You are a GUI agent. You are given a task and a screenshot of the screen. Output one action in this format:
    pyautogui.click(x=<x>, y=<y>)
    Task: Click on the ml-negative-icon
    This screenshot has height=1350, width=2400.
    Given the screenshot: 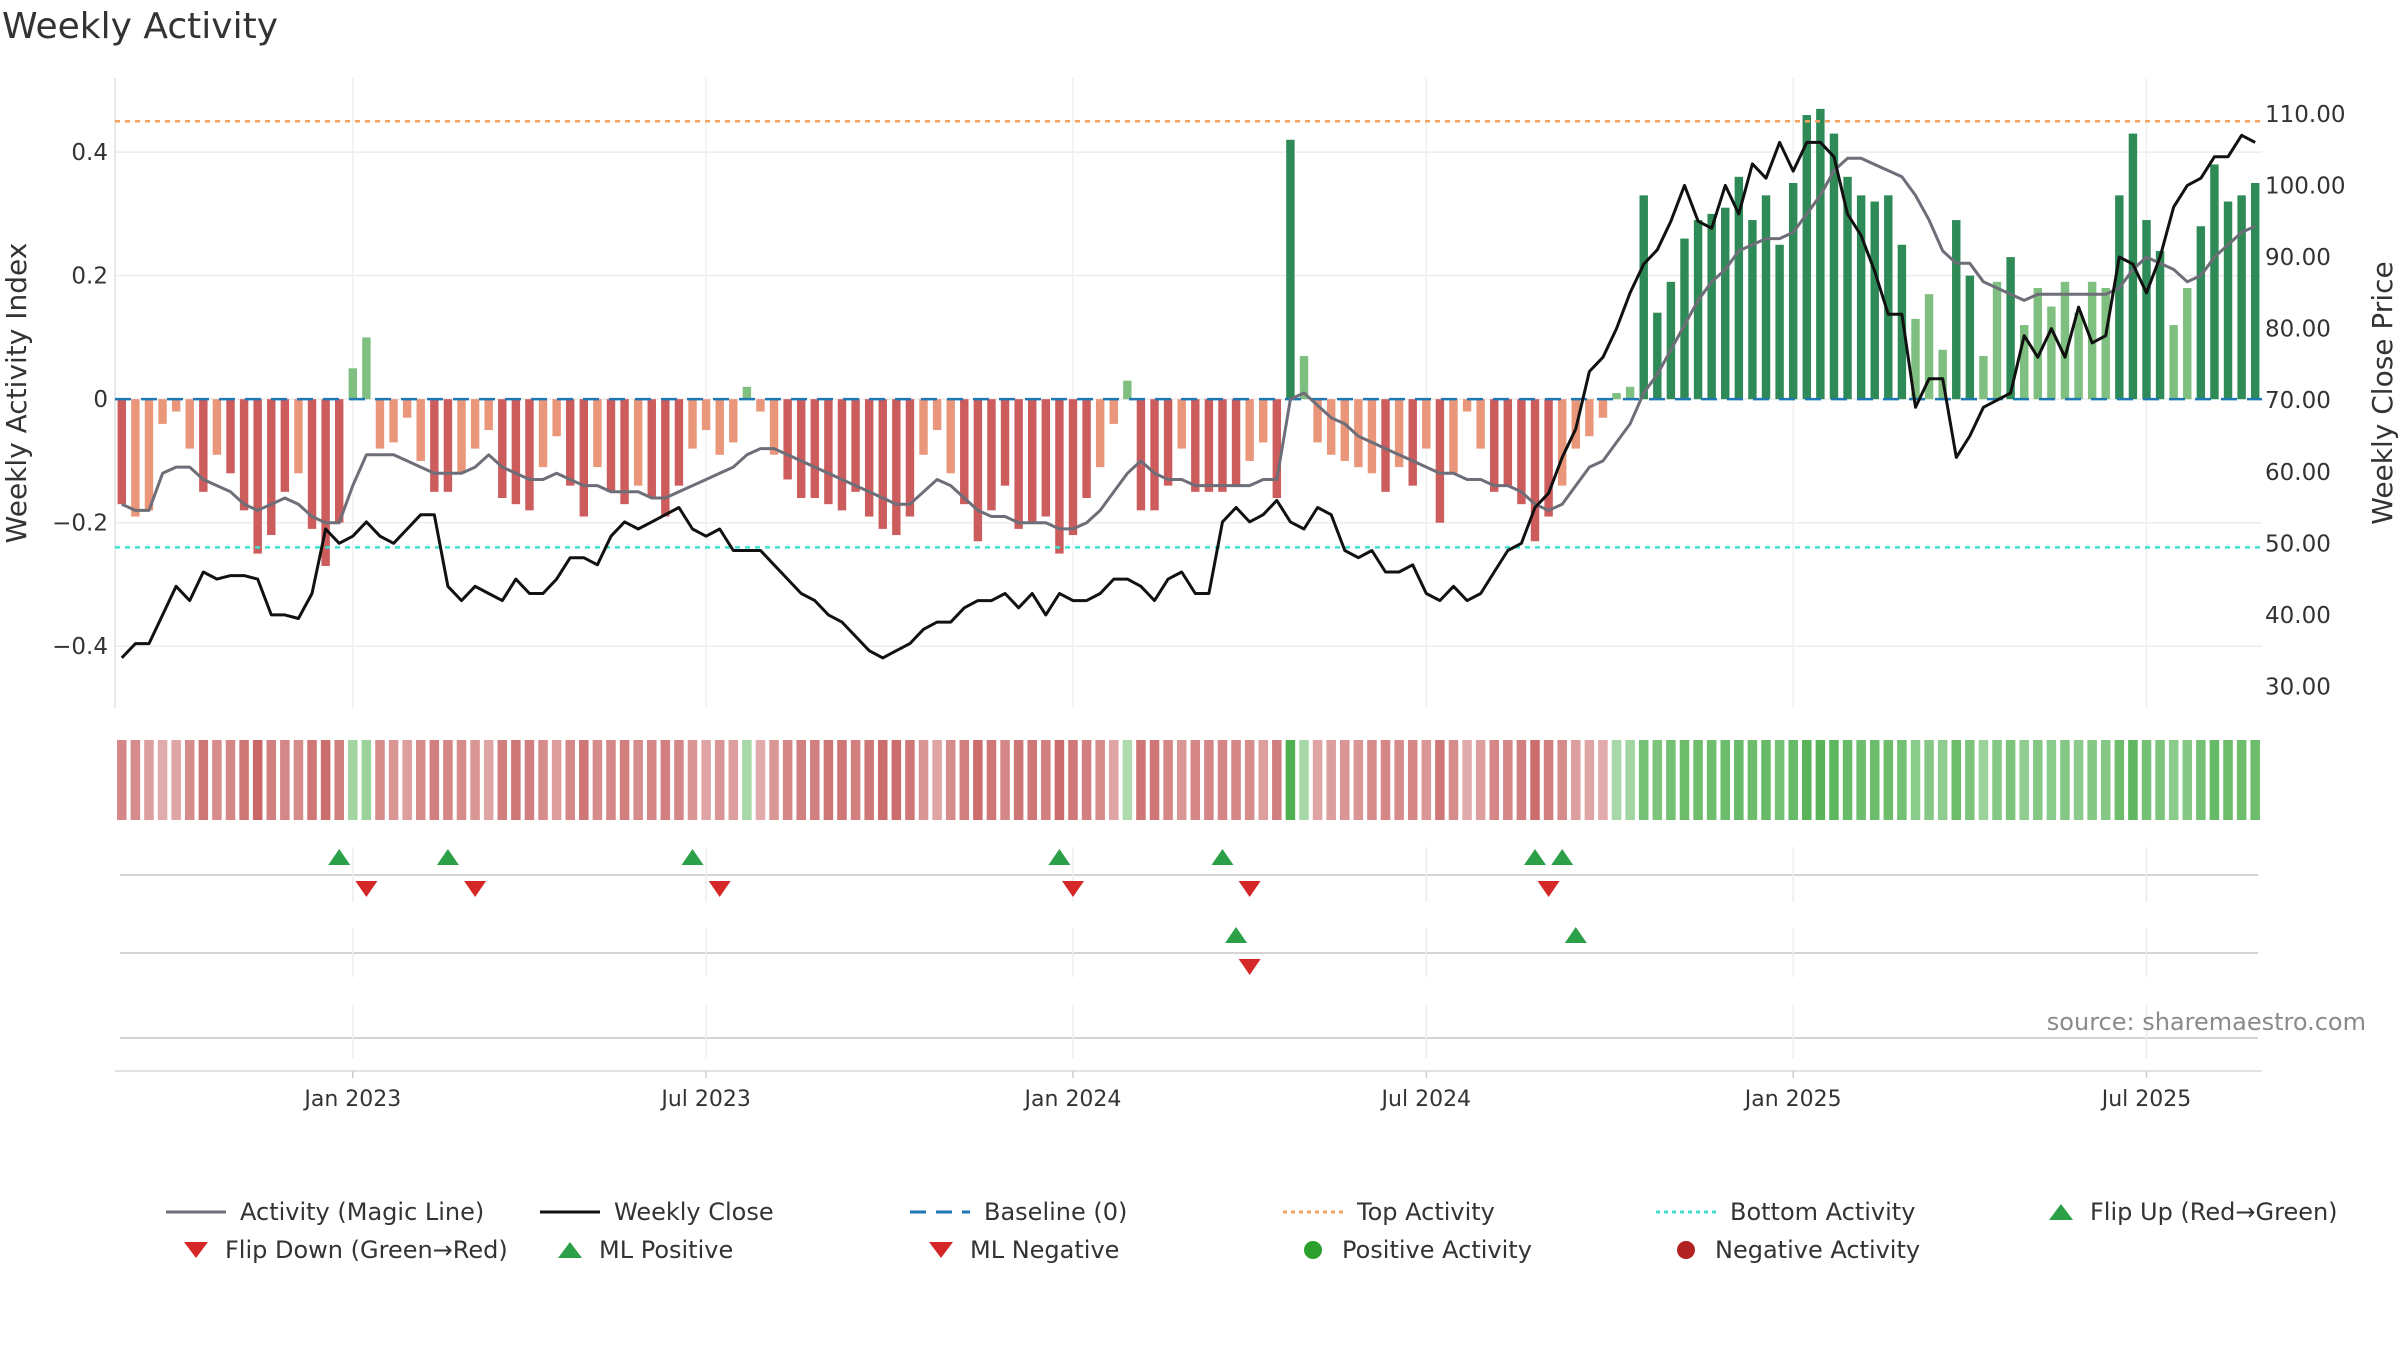 What is the action you would take?
    pyautogui.click(x=941, y=1250)
    